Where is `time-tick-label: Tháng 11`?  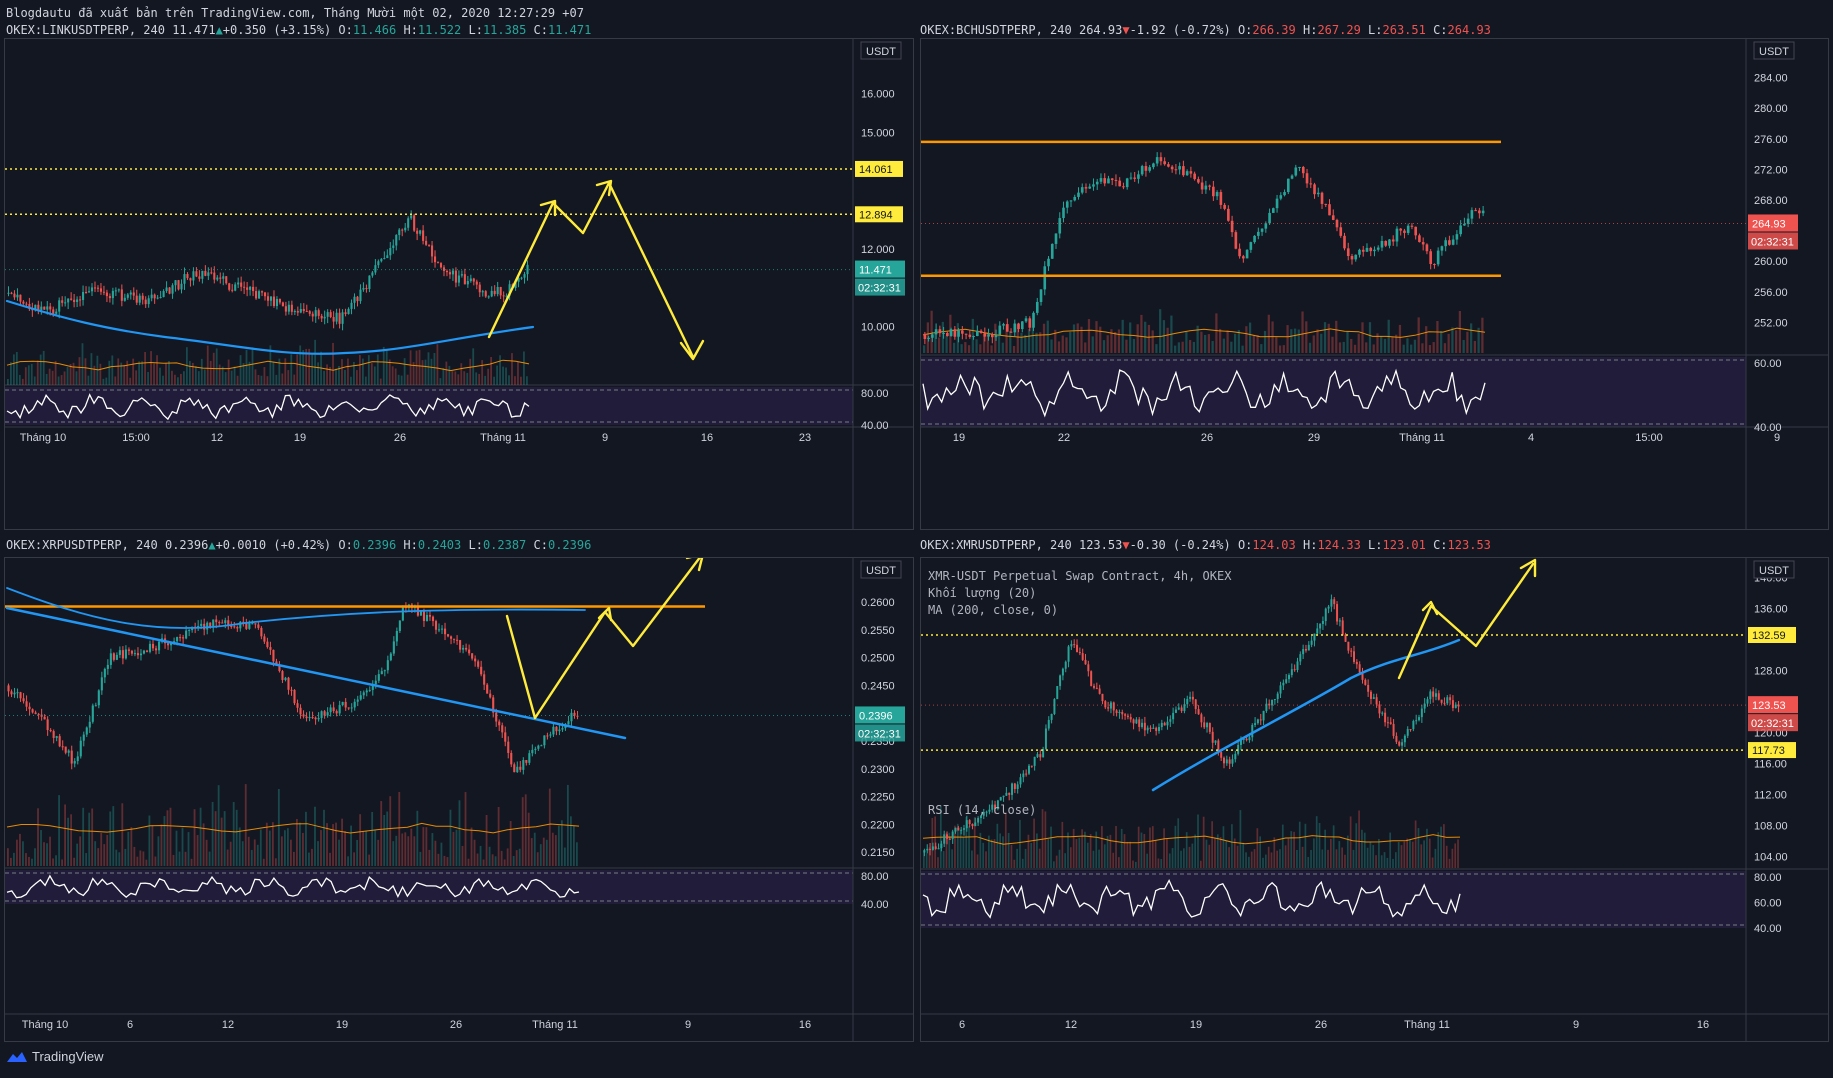
time-tick-label: Tháng 11 is located at coordinates (503, 438).